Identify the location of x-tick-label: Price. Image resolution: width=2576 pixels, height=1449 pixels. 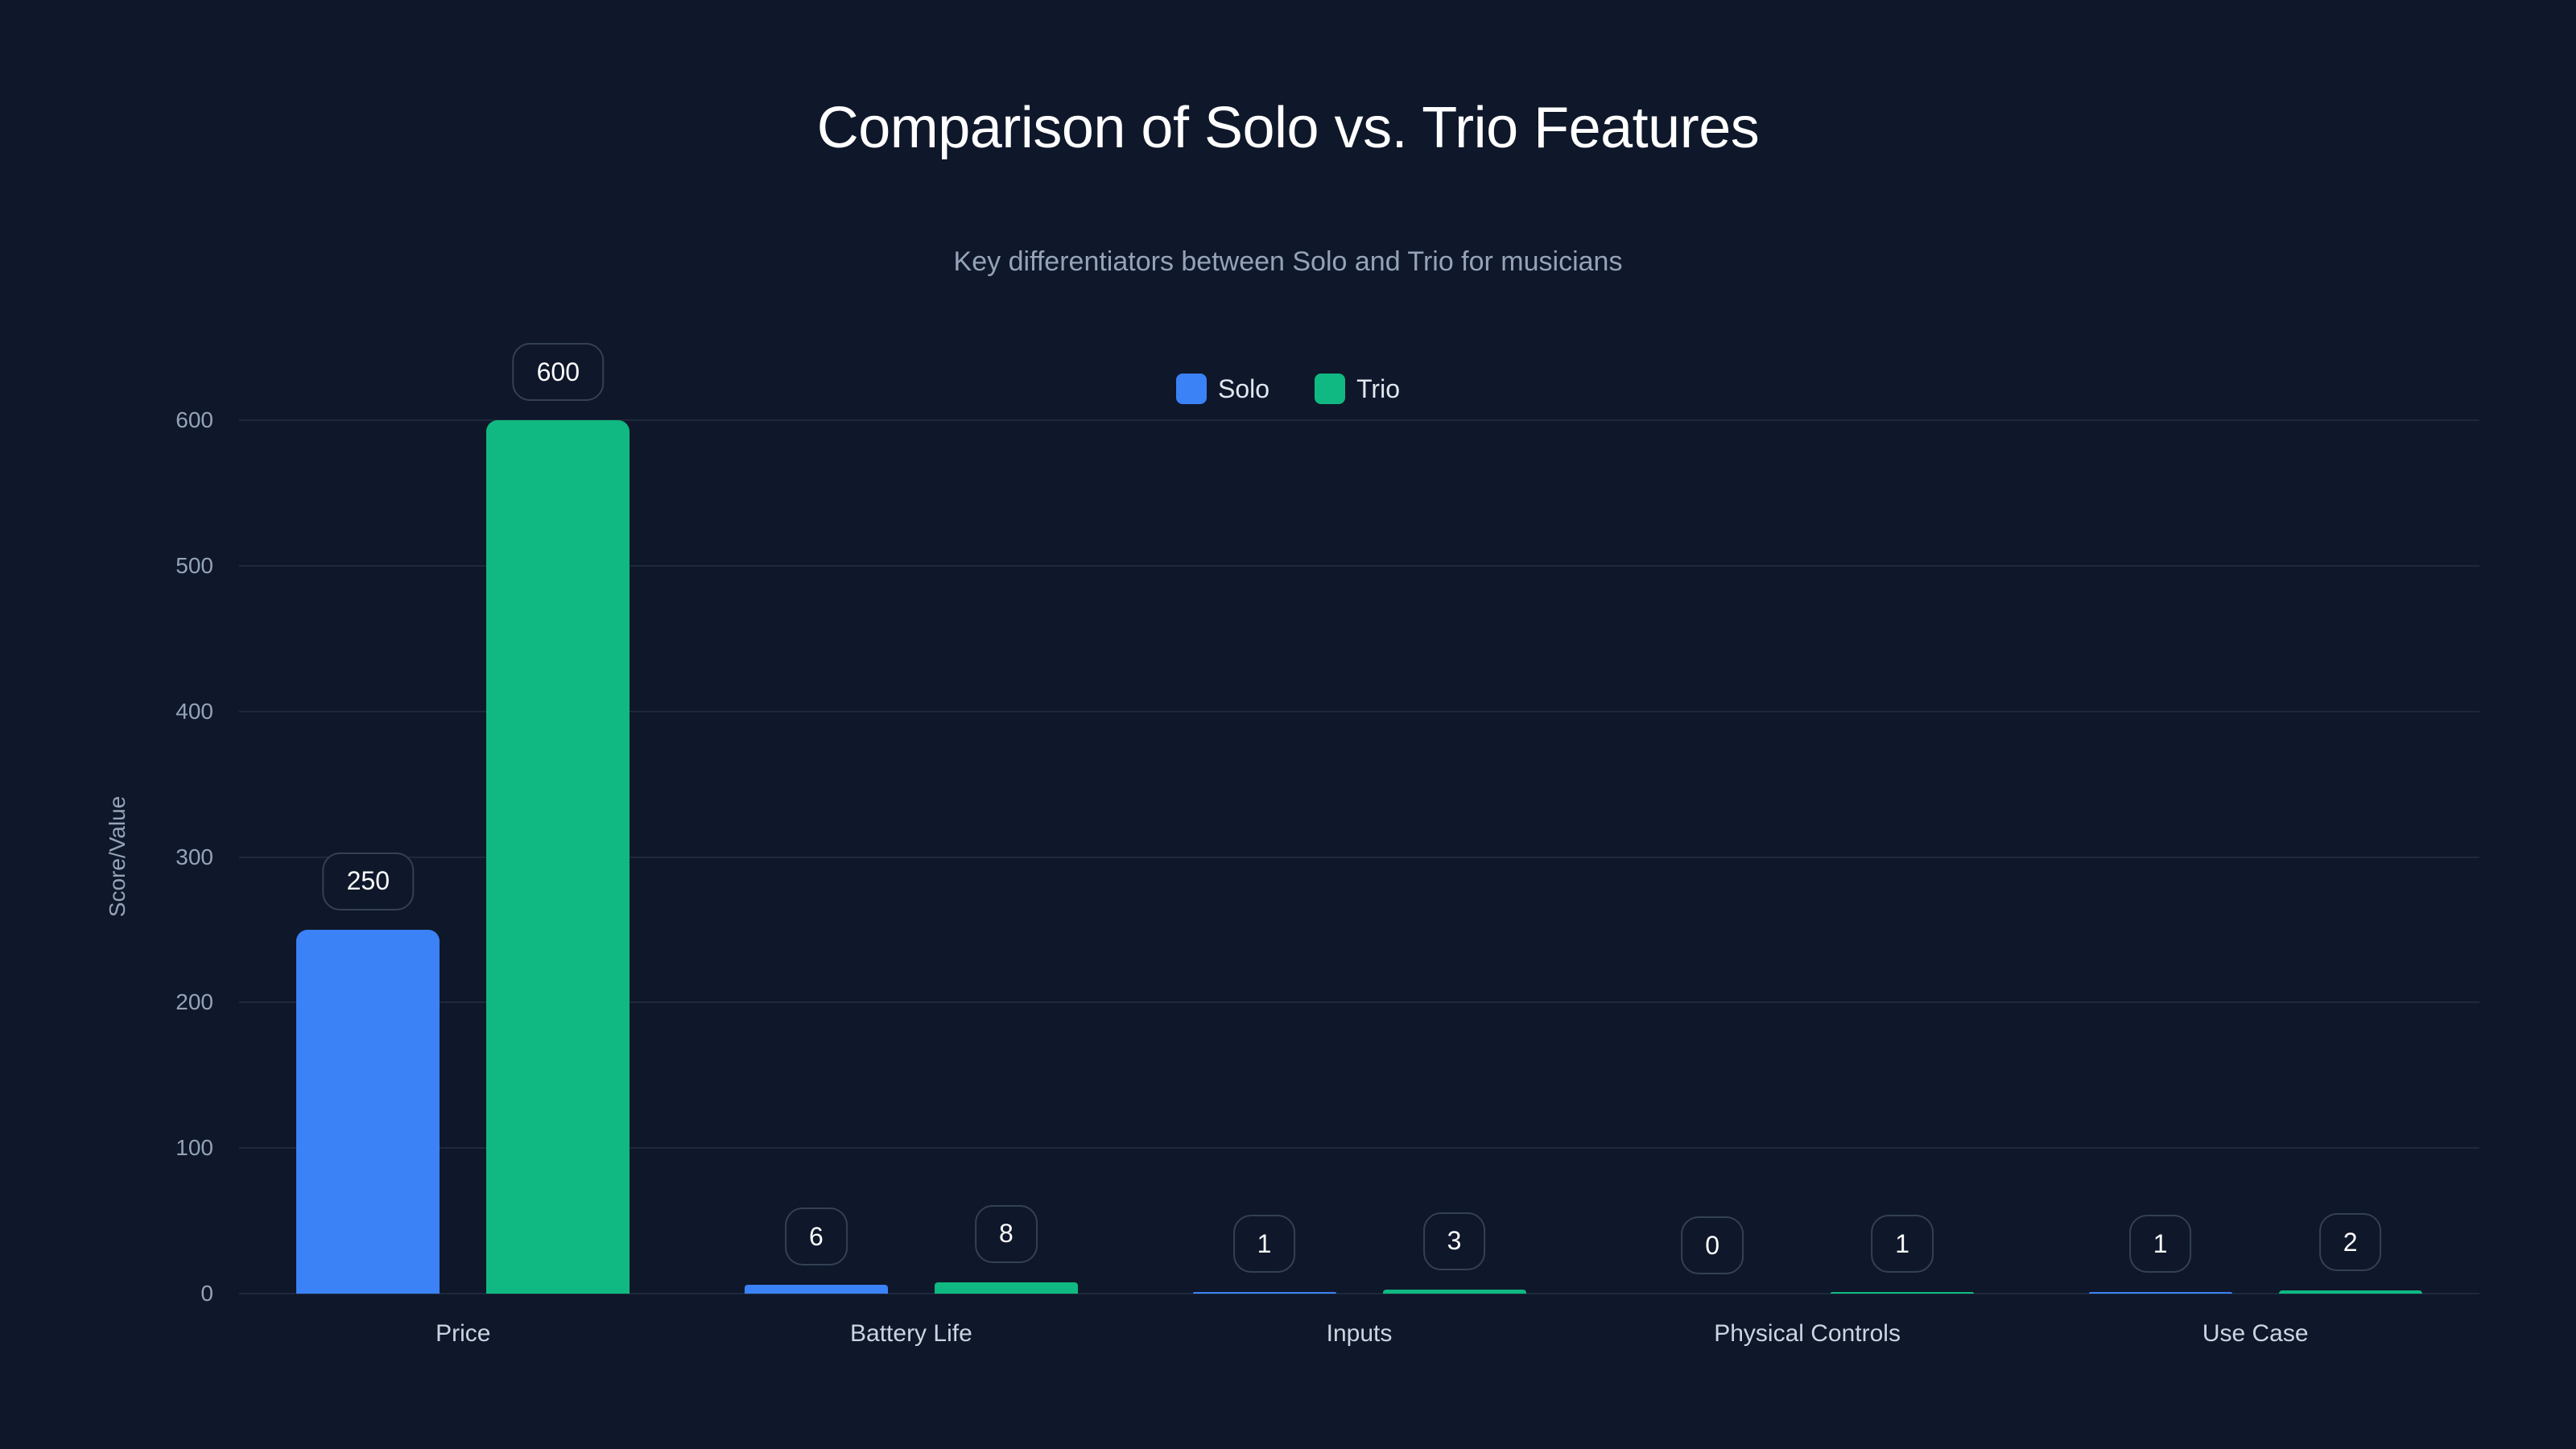
(463, 1333).